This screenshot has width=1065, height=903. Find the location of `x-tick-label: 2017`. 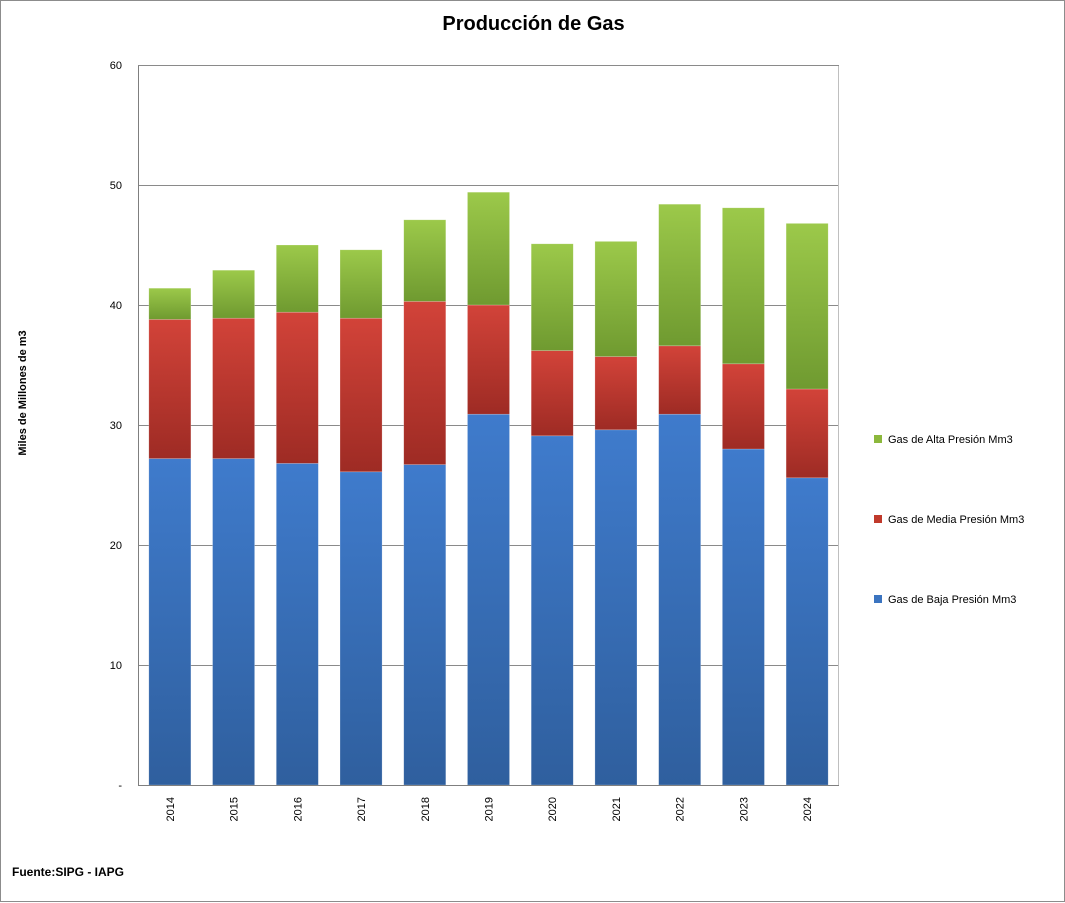

x-tick-label: 2017 is located at coordinates (362, 809).